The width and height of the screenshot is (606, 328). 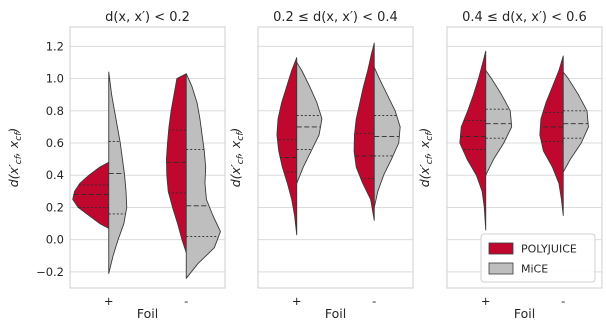 What do you see at coordinates (147, 17) in the screenshot?
I see `panel-title: d(x, x′) < 0.2` at bounding box center [147, 17].